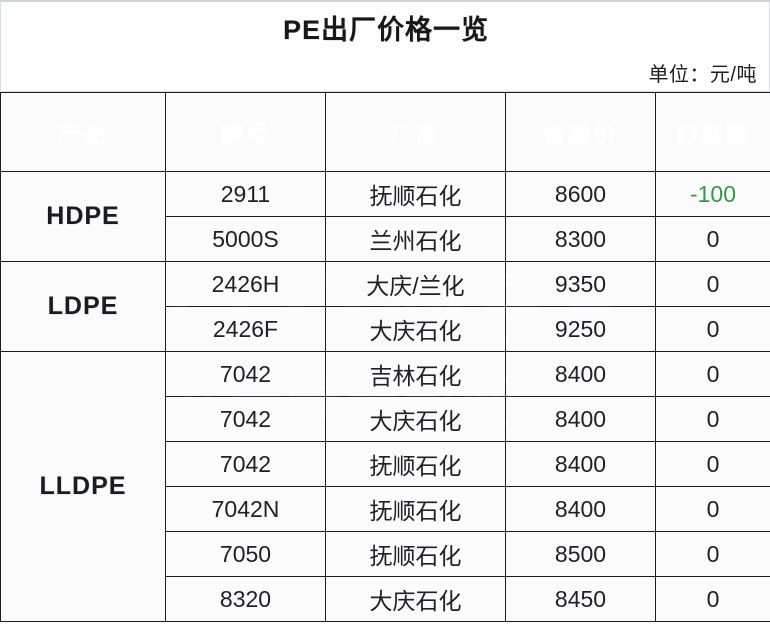 This screenshot has height=638, width=770. What do you see at coordinates (415, 132) in the screenshot?
I see `column-header-maker: 厂商` at bounding box center [415, 132].